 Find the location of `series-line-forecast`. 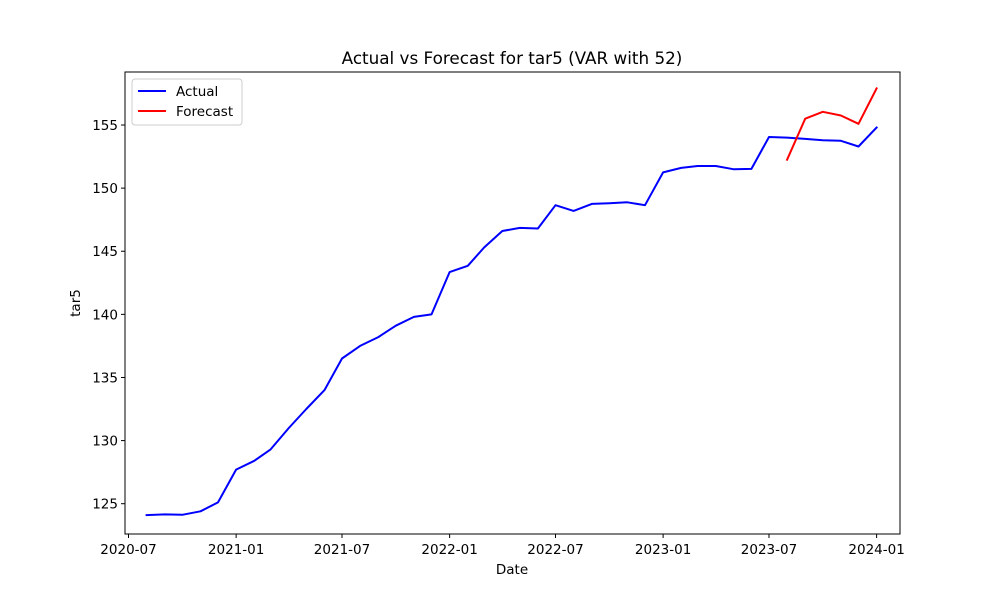

series-line-forecast is located at coordinates (831, 124).